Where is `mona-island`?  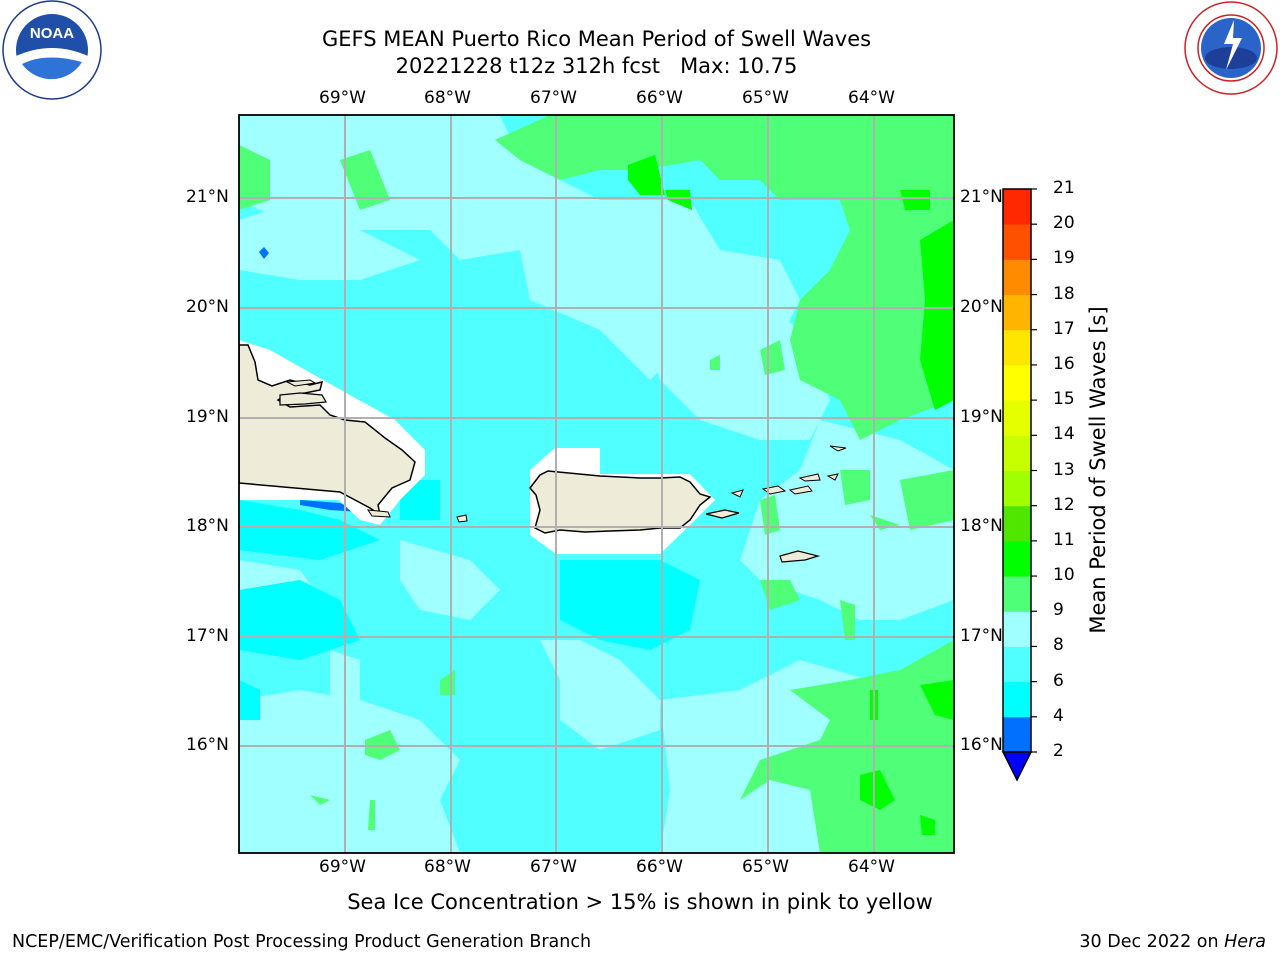
mona-island is located at coordinates (462, 518).